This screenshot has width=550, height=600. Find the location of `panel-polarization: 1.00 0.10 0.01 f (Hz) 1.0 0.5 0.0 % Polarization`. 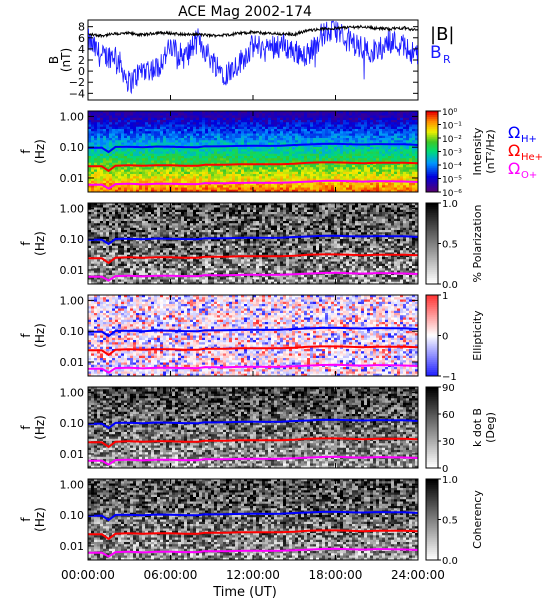

panel-polarization: 1.00 0.10 0.01 f (Hz) 1.0 0.5 0.0 % Polarization is located at coordinates (251, 245).